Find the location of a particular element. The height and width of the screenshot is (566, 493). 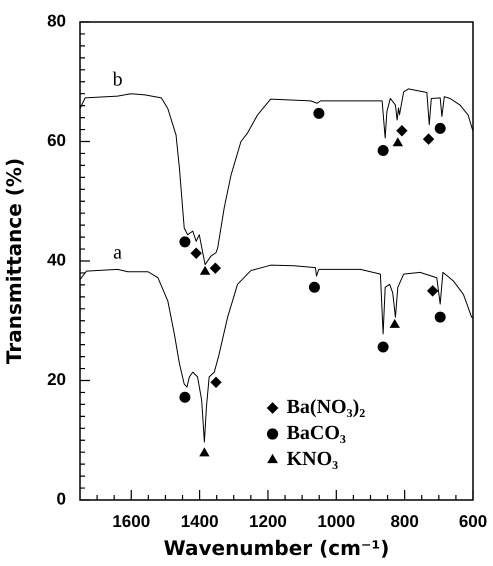

legend-label: BaCO₃ is located at coordinates (316, 433).